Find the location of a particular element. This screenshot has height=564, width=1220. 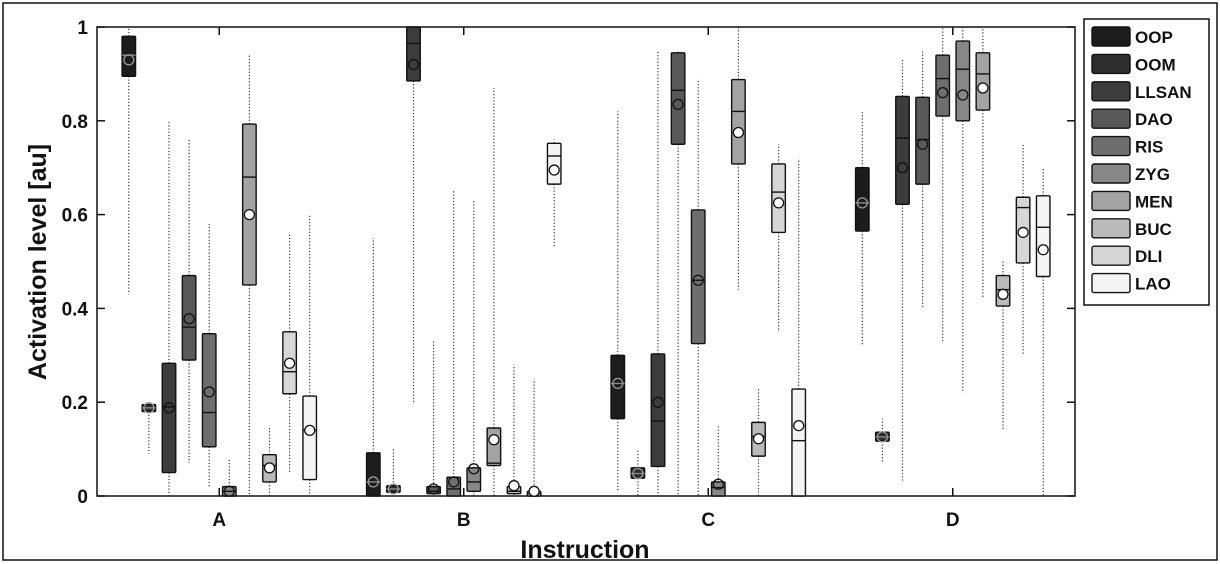

legend-label: LLSAN is located at coordinates (1163, 92).